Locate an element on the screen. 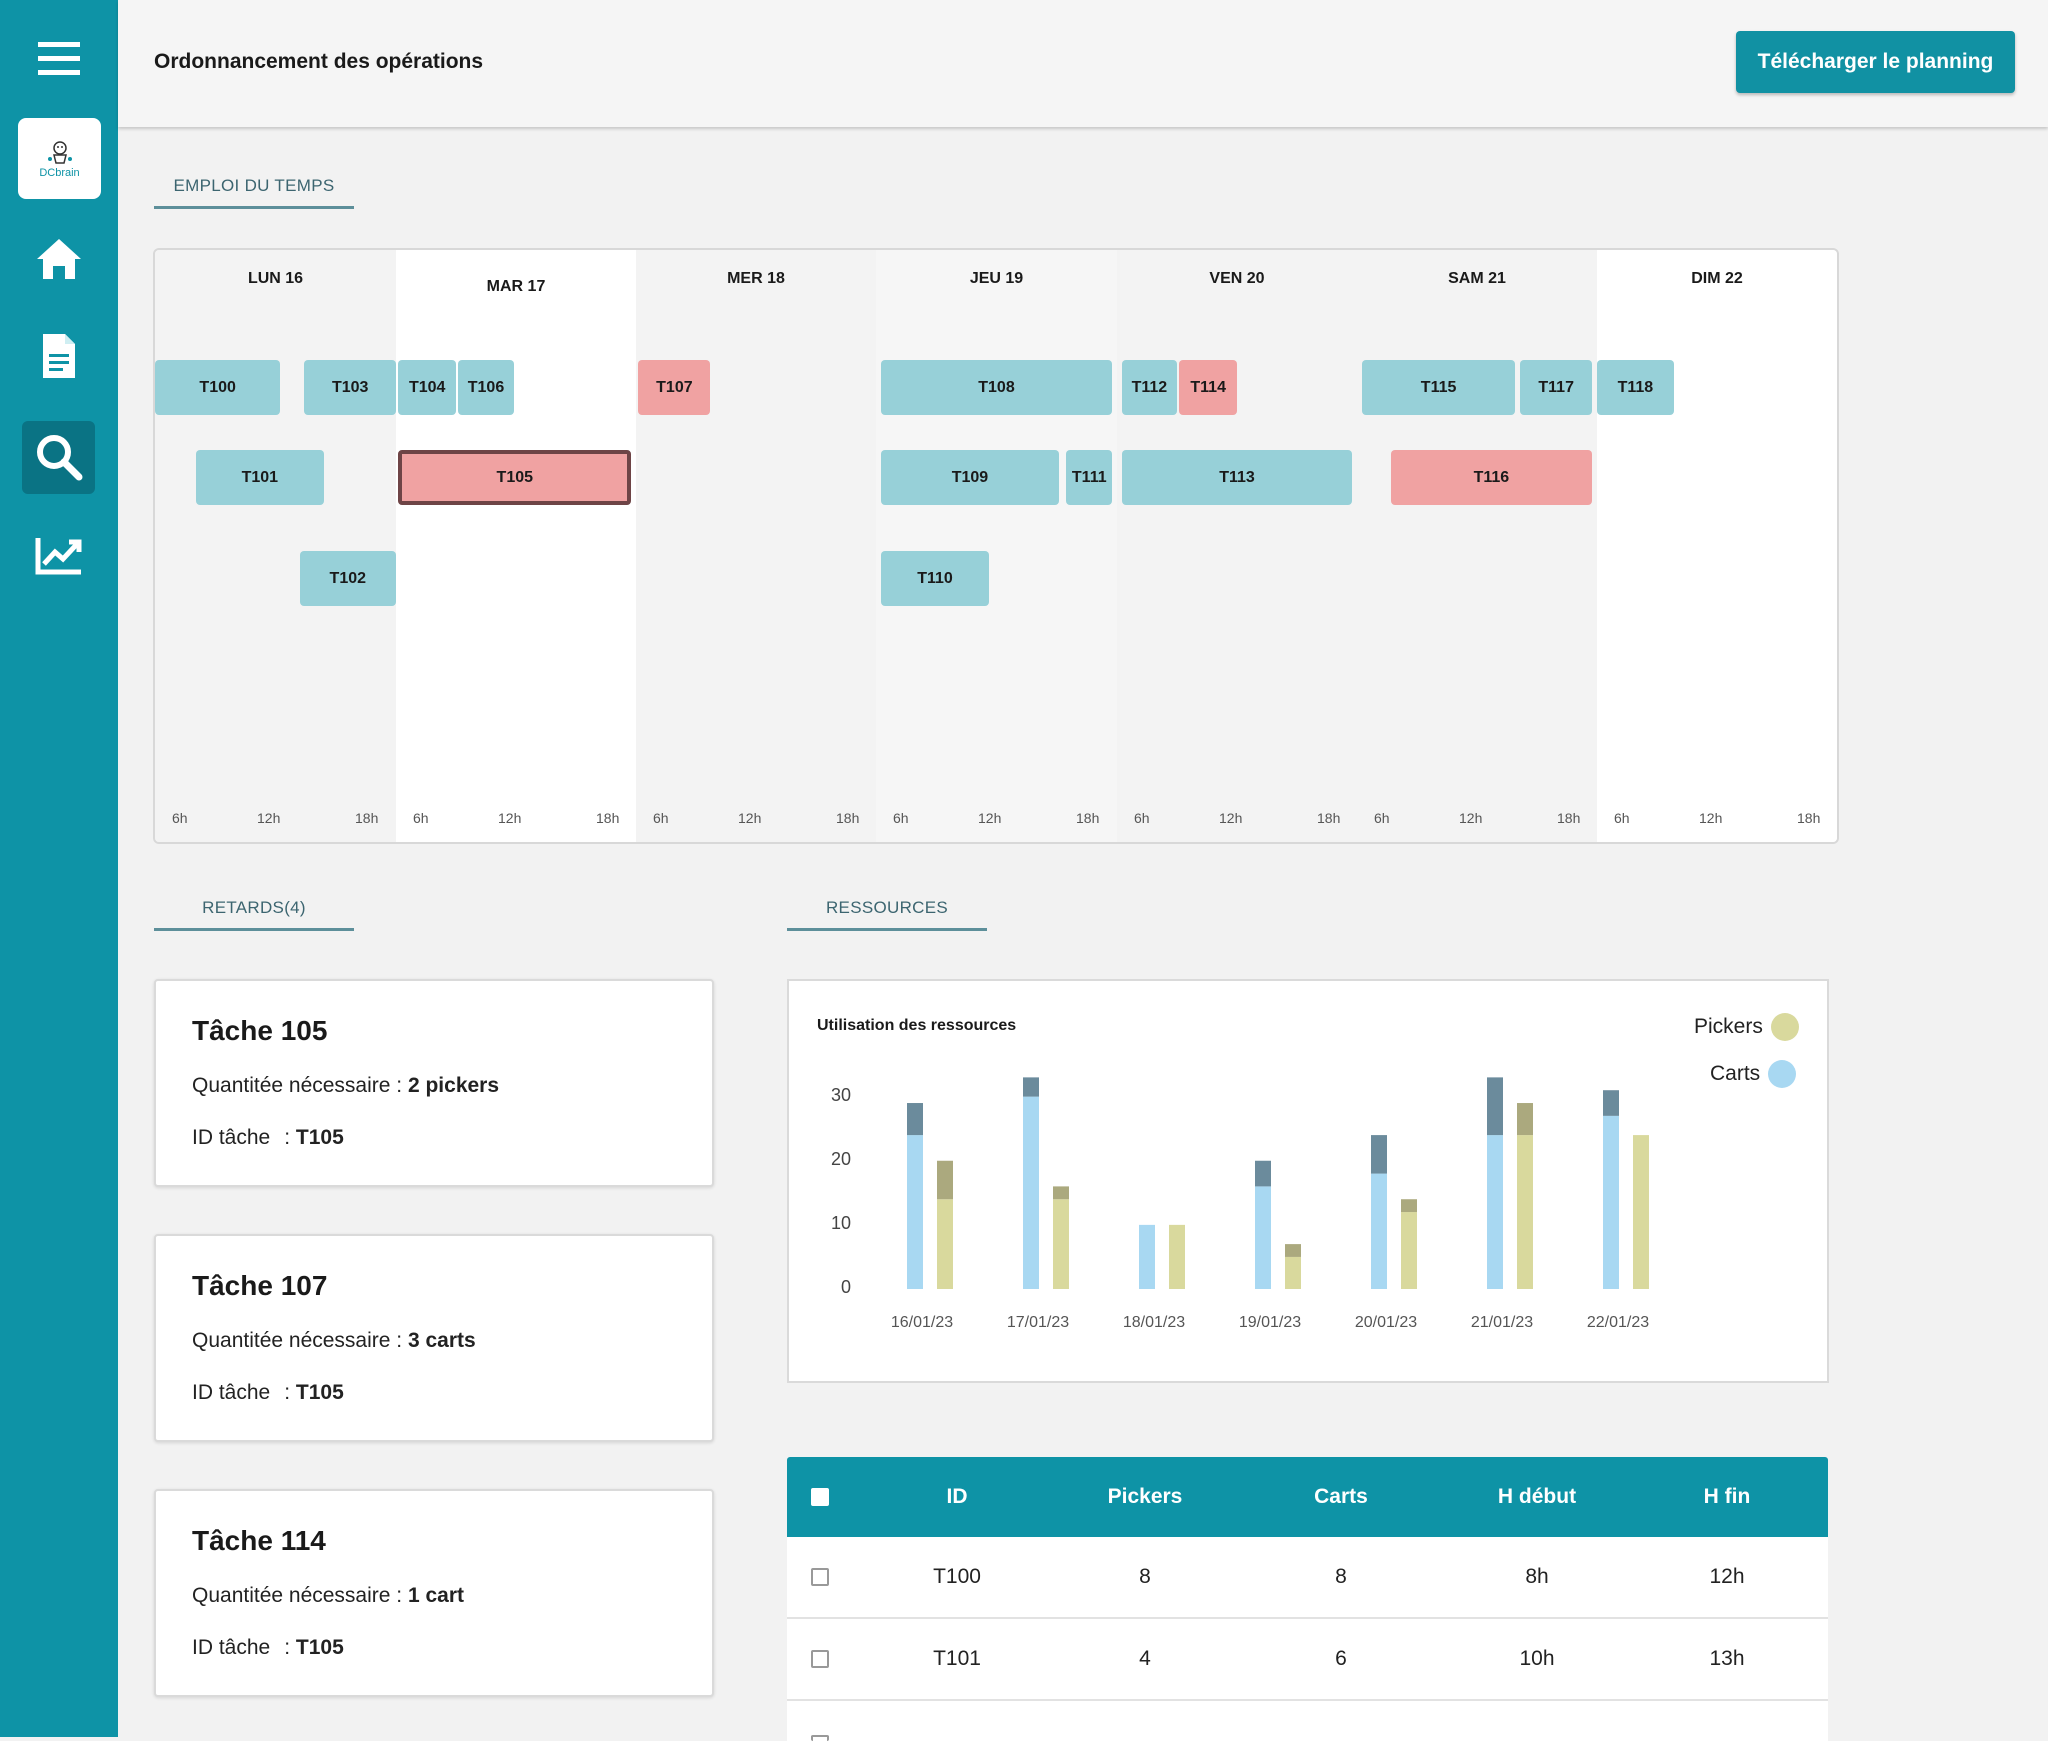 This screenshot has height=1741, width=2048. chart-plot is located at coordinates (1278, 1183).